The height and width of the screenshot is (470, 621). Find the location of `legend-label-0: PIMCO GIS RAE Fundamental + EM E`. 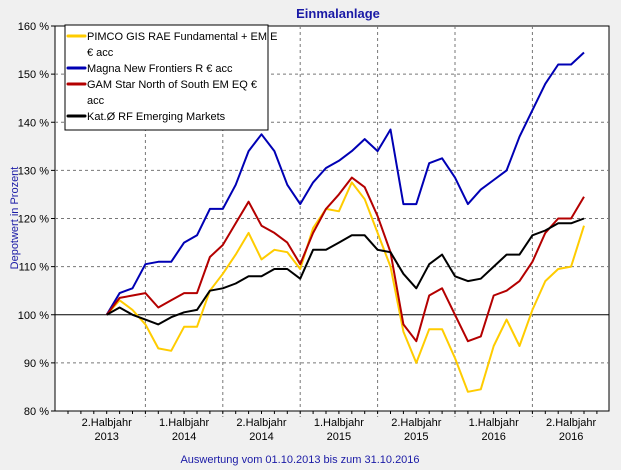

legend-label-0: PIMCO GIS RAE Fundamental + EM E is located at coordinates (182, 37).